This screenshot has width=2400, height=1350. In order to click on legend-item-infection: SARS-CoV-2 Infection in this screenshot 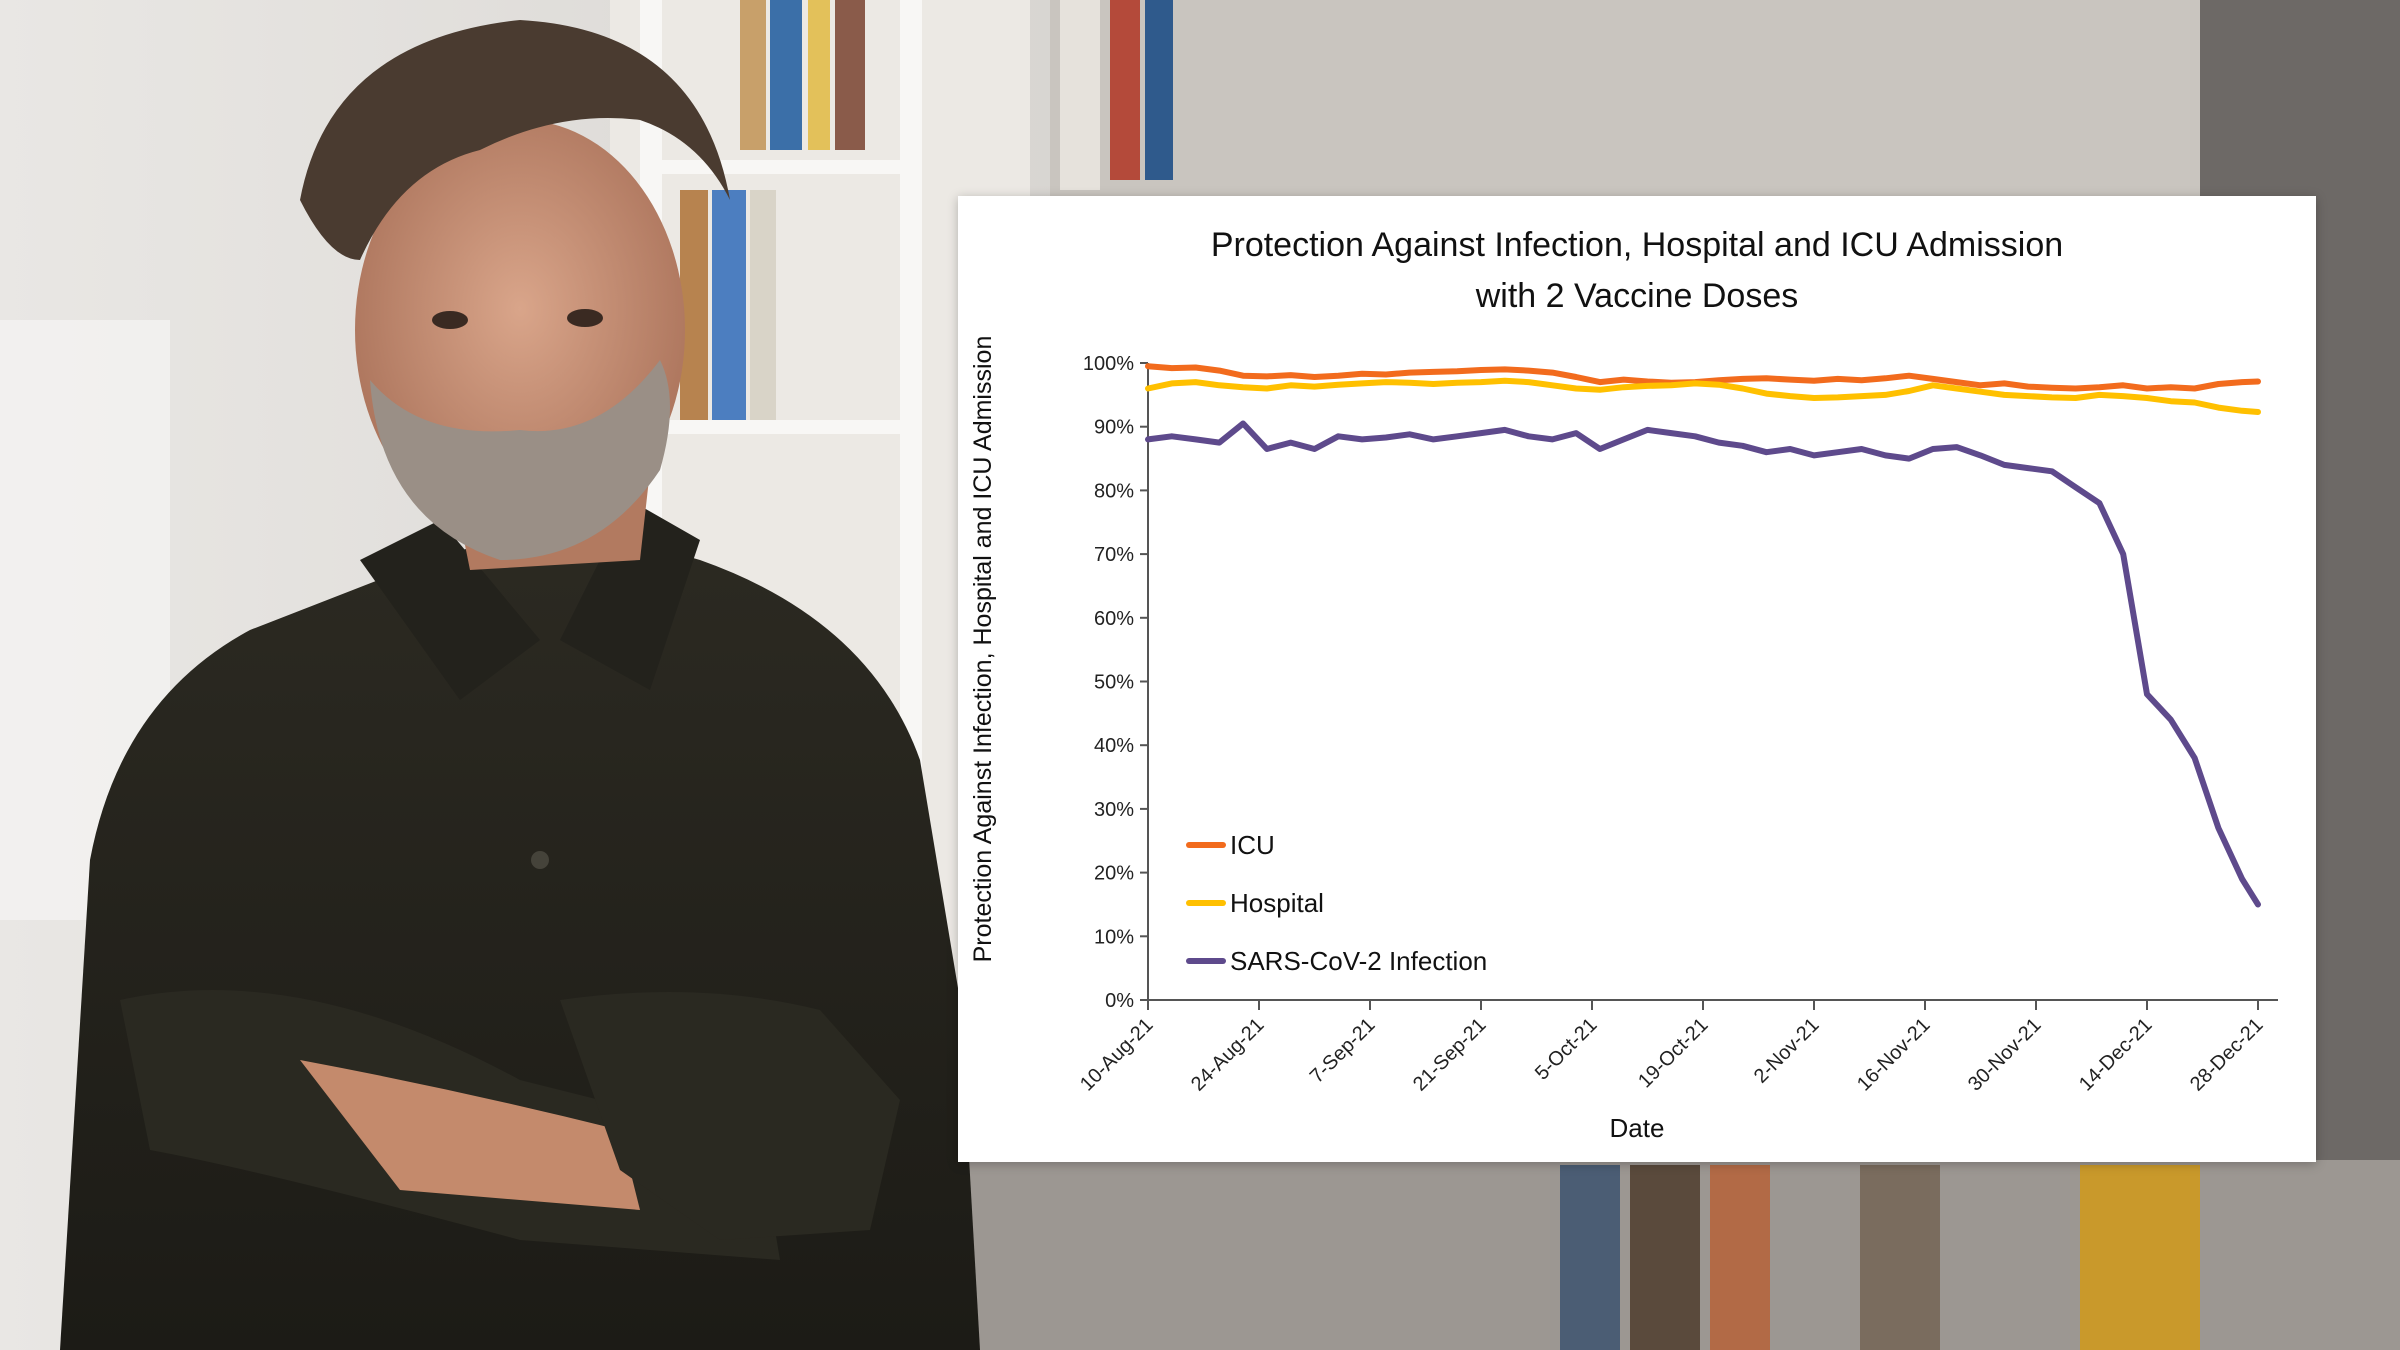, I will do `click(1336, 961)`.